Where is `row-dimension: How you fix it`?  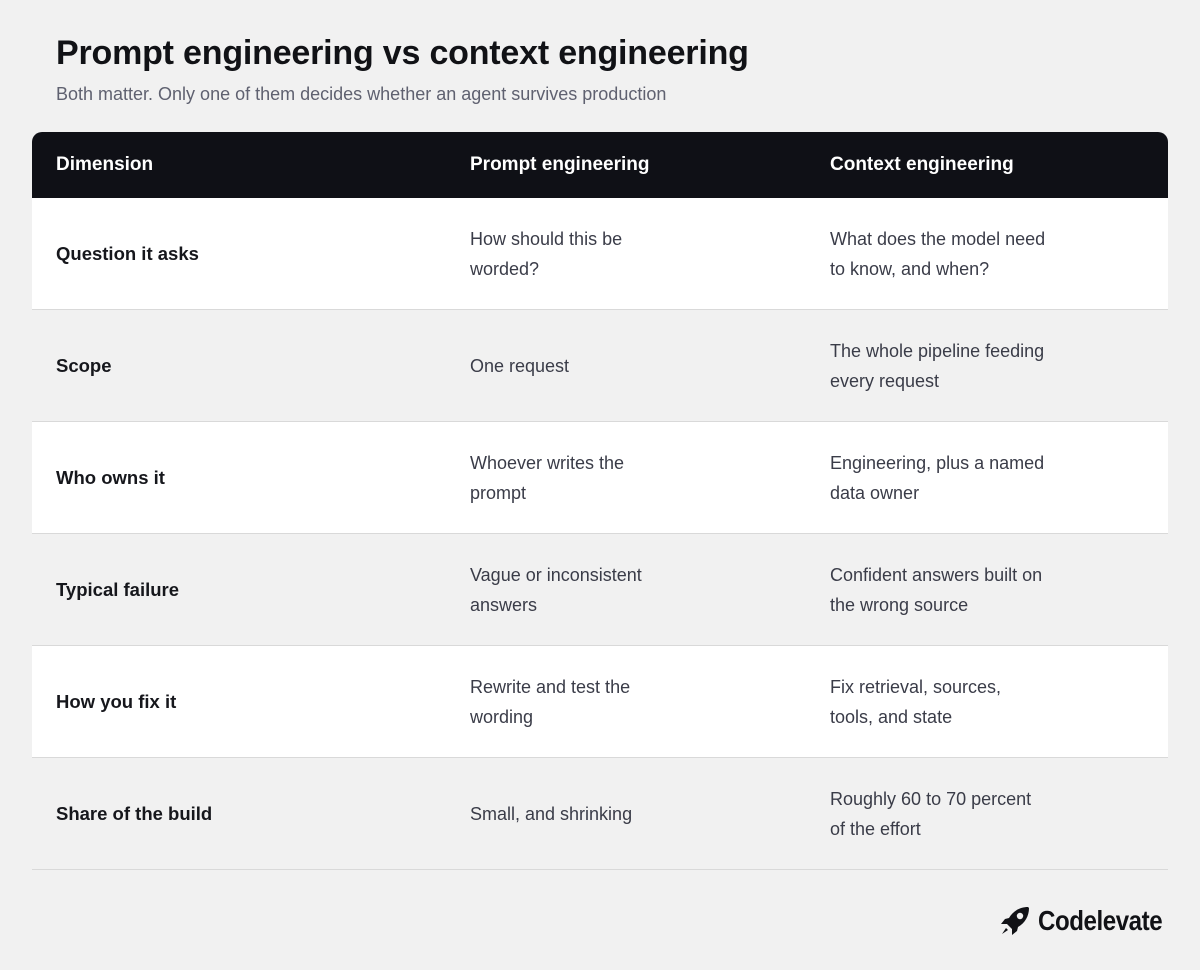 row-dimension: How you fix it is located at coordinates (116, 701).